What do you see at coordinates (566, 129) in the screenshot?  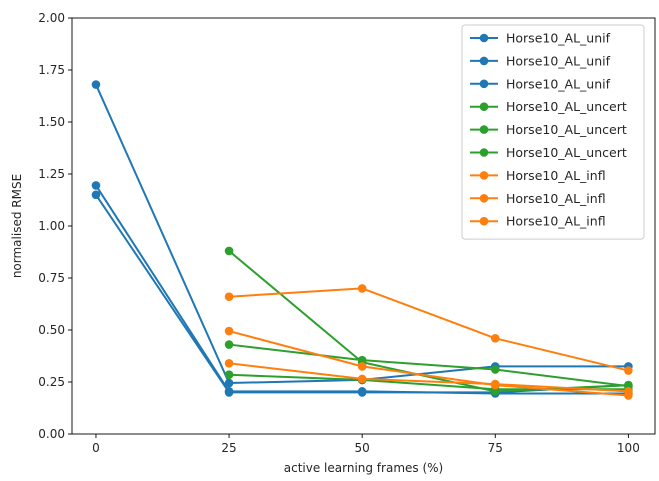 I see `legend-label-uncert-4: Horse10_AL_uncert` at bounding box center [566, 129].